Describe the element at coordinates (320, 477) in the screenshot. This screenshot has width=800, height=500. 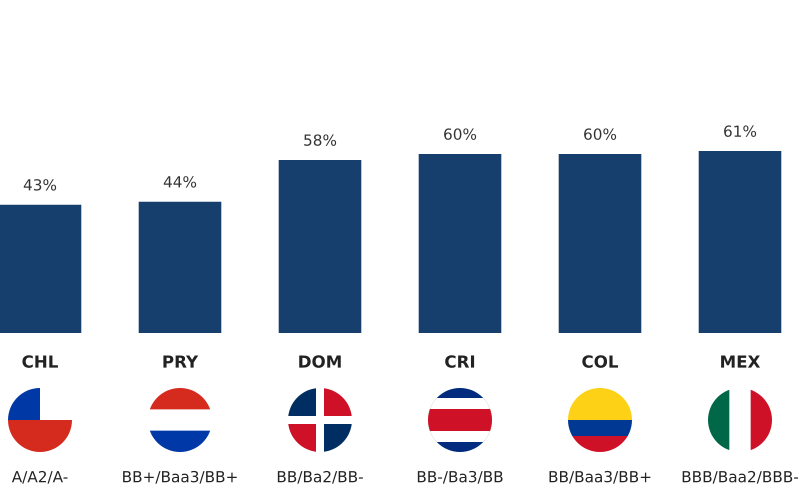
I see `text: BB/Ba2/BB-` at that location.